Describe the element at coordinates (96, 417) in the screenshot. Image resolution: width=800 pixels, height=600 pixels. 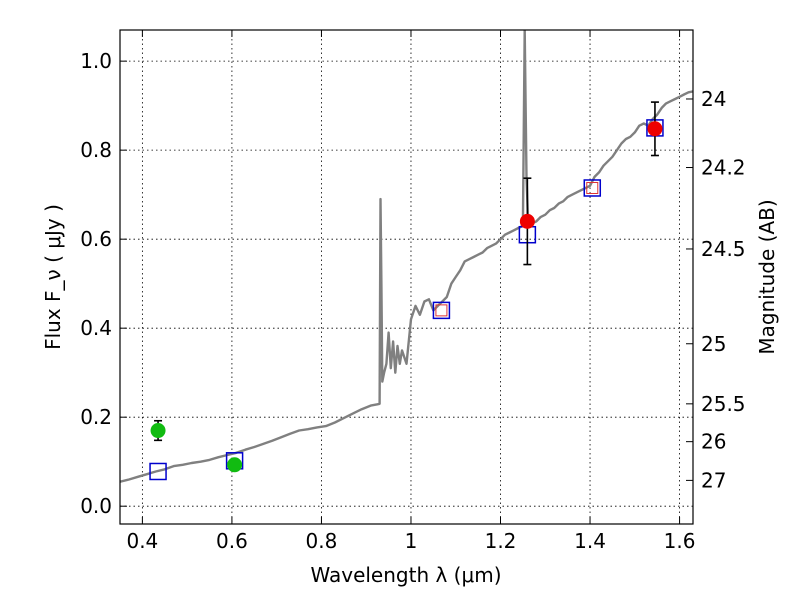
I see `y-tick-label: 0.2` at that location.